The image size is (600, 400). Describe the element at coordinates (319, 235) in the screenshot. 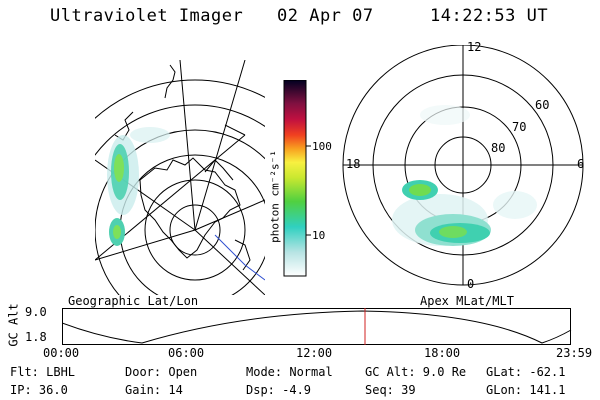

I see `colorbar-tick-10: 10` at that location.